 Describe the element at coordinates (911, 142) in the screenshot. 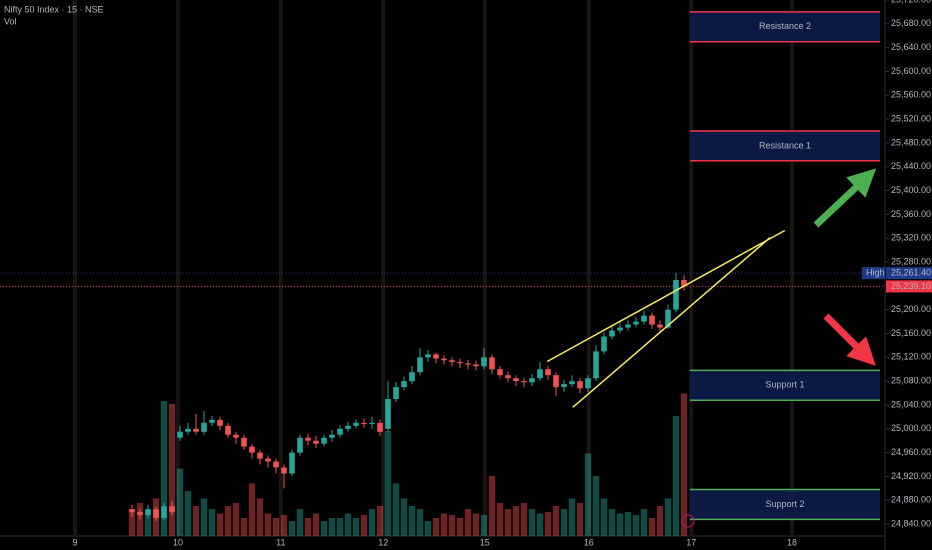

I see `y-tick-label: 25,480.00` at that location.